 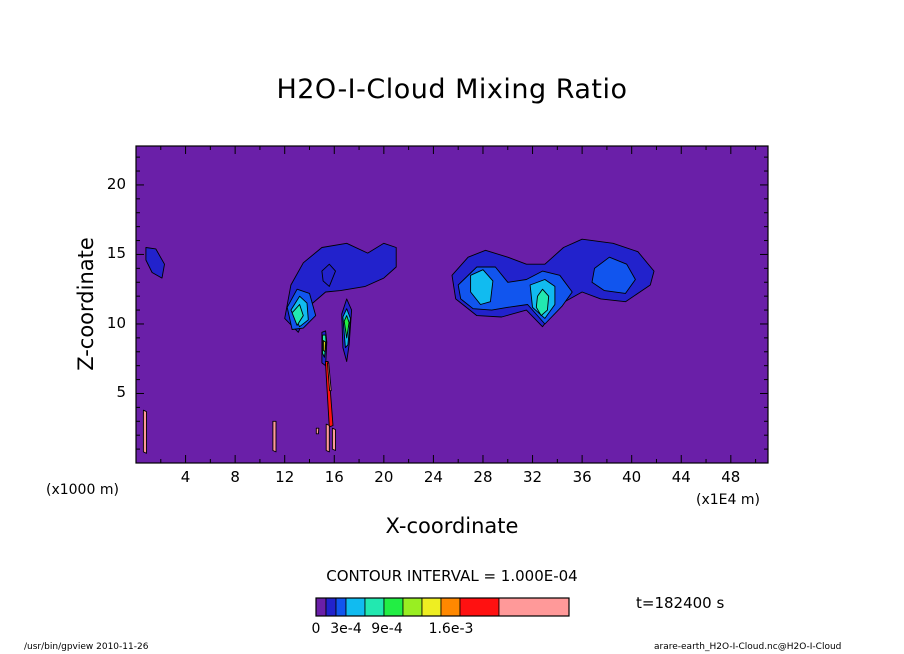 What do you see at coordinates (452, 526) in the screenshot?
I see `x-axis-label: X-coordinate` at bounding box center [452, 526].